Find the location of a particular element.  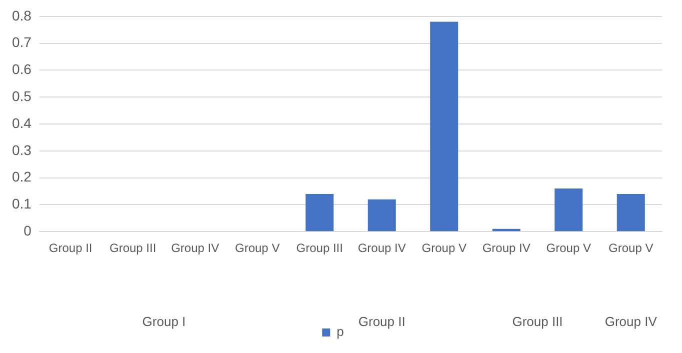

y-tick-label: 0 is located at coordinates (28, 230).